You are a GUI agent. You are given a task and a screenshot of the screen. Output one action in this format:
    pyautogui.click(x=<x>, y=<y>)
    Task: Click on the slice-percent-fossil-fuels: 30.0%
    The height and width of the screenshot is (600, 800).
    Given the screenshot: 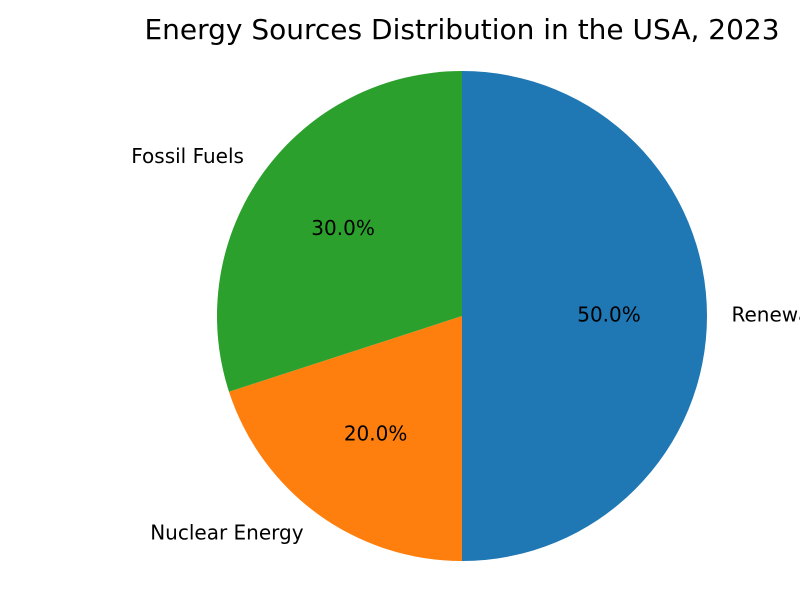 What is the action you would take?
    pyautogui.click(x=343, y=228)
    